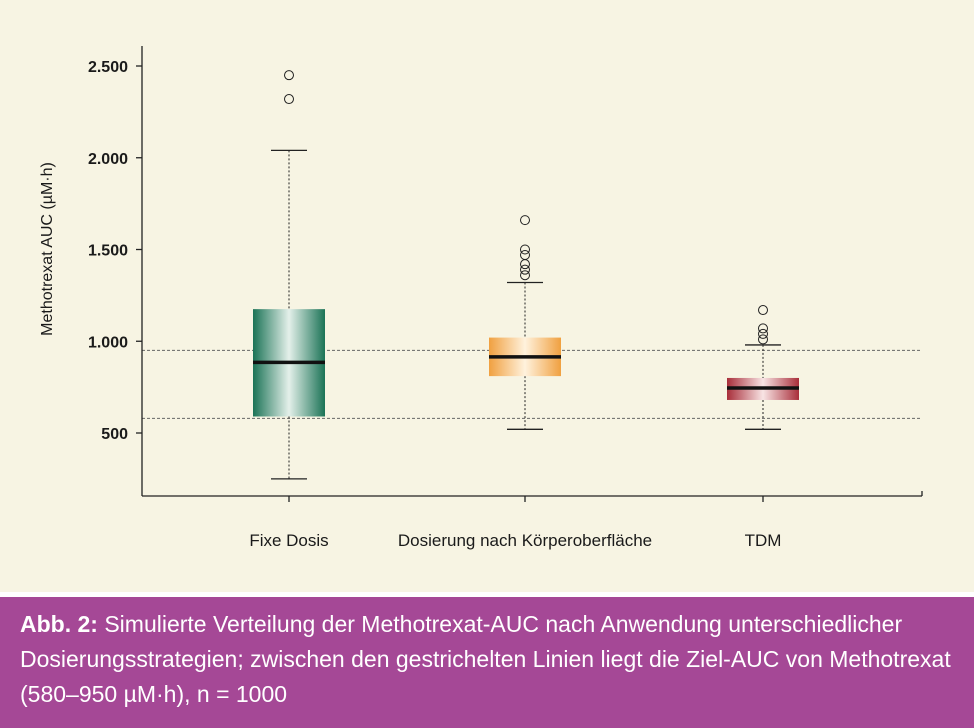  Describe the element at coordinates (763, 540) in the screenshot. I see `category-label: TDM` at that location.